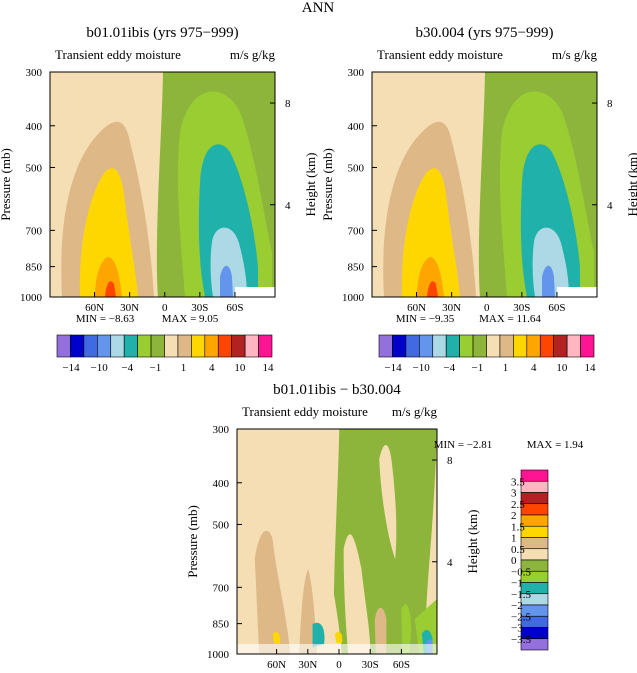 This screenshot has width=637, height=673. I want to click on colorbar-label: −14, so click(393, 368).